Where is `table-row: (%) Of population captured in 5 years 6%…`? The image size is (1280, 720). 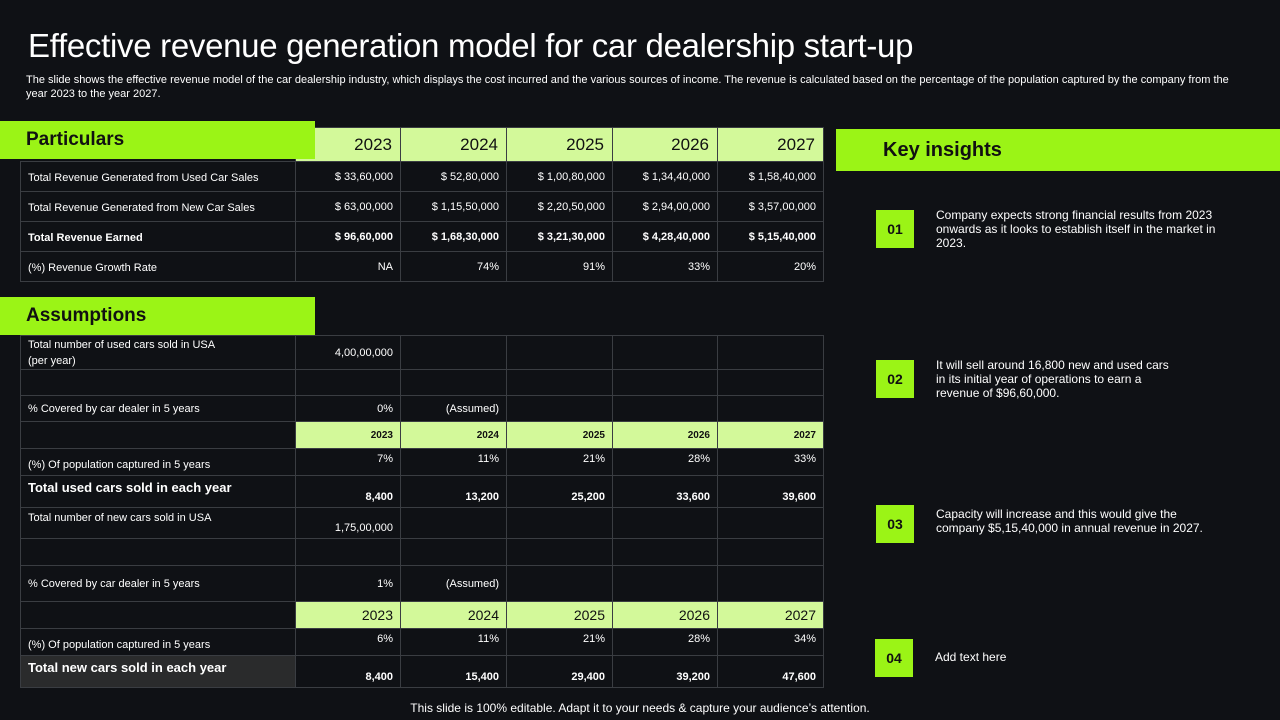
table-row: (%) Of population captured in 5 years 6%… is located at coordinates (422, 642).